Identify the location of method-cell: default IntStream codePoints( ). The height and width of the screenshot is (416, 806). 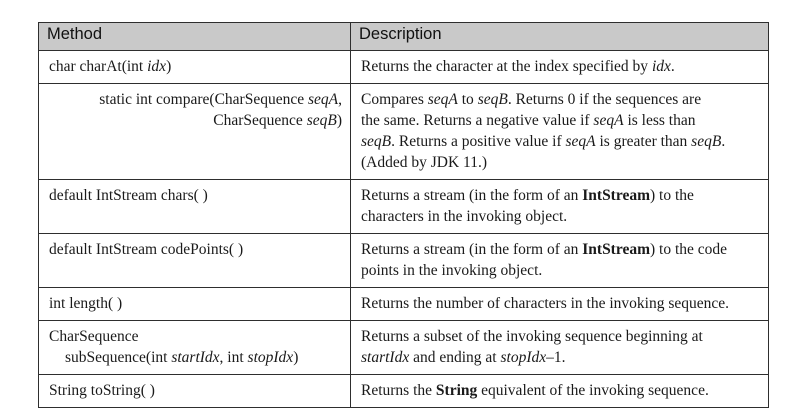
(194, 260).